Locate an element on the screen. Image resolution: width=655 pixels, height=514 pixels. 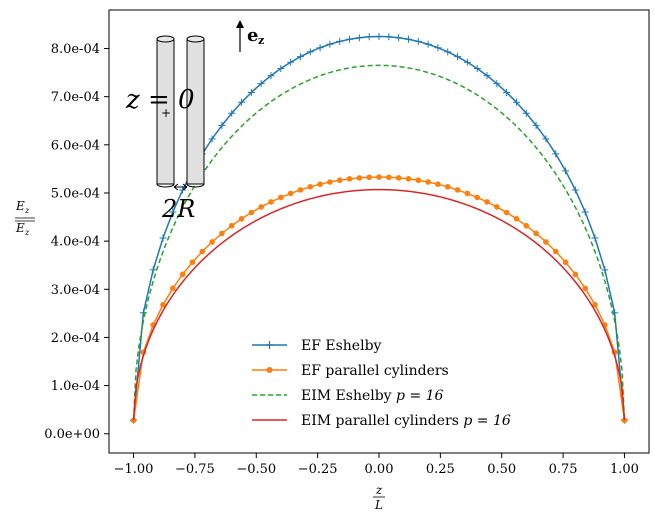
y-label-numerator: E is located at coordinates (20, 206).